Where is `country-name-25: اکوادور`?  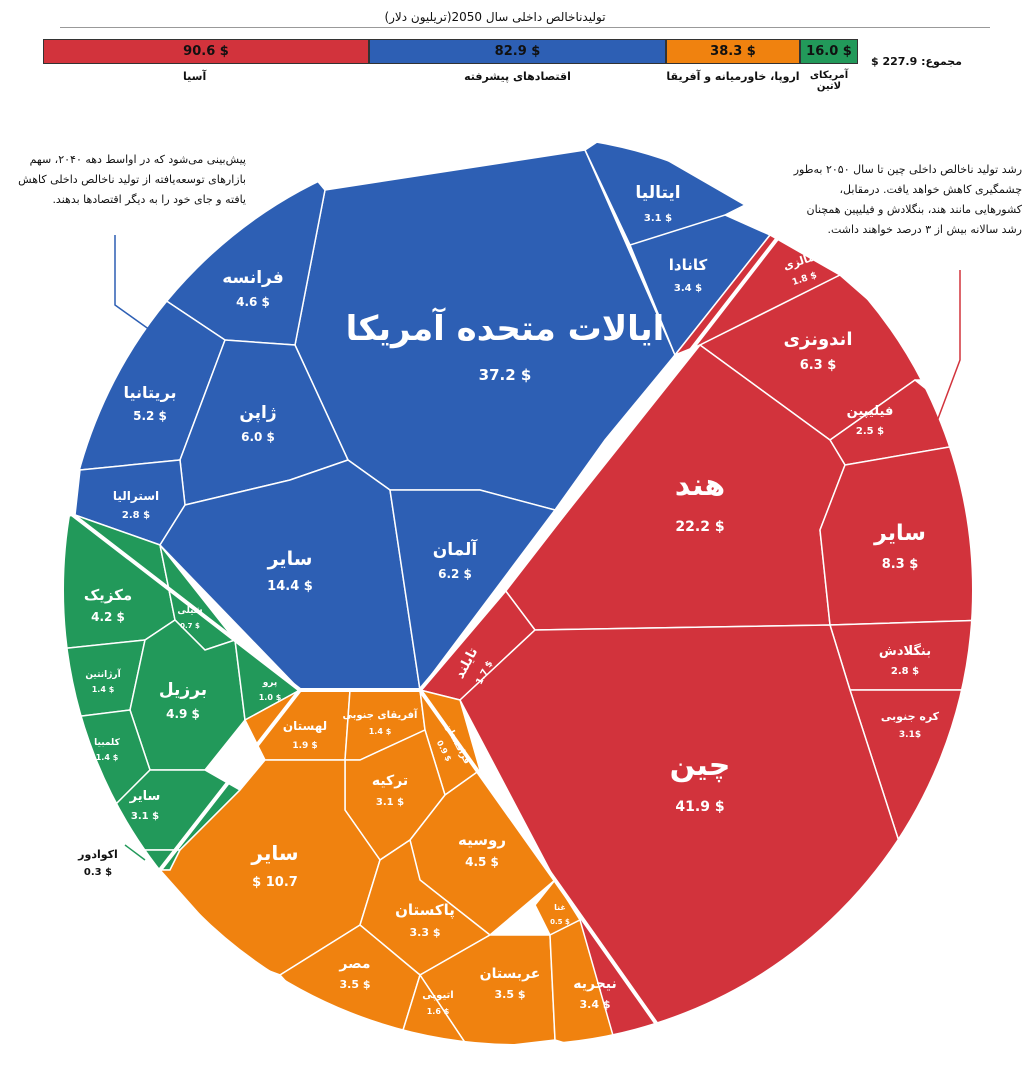
country-name-25: اکوادور is located at coordinates (97, 854).